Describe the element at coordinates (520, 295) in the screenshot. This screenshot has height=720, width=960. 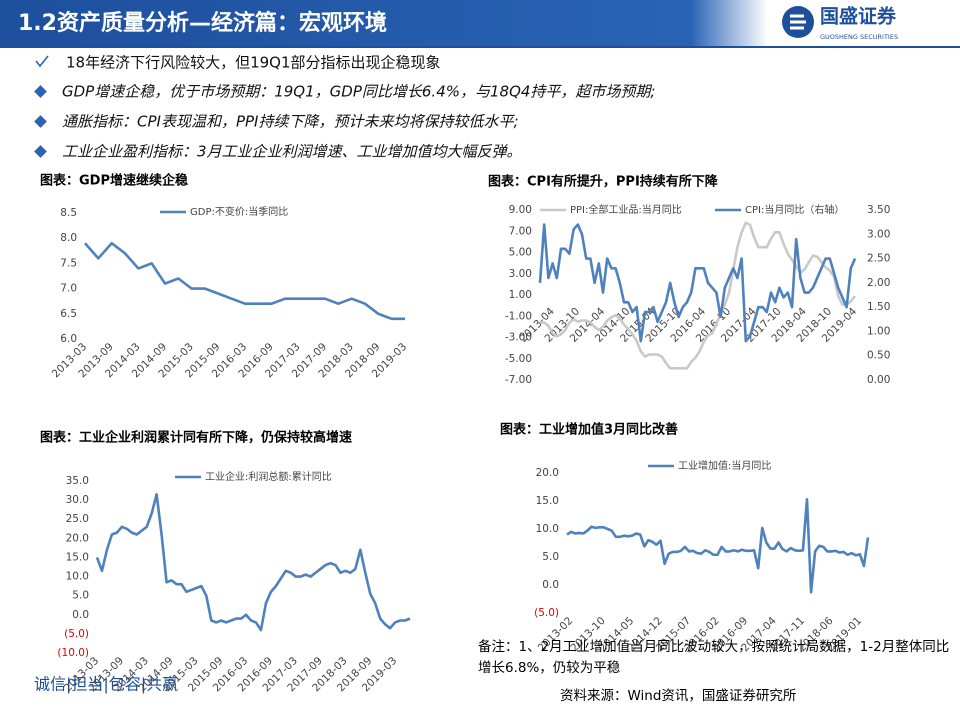
I see `y-tick-label: 1.00` at that location.